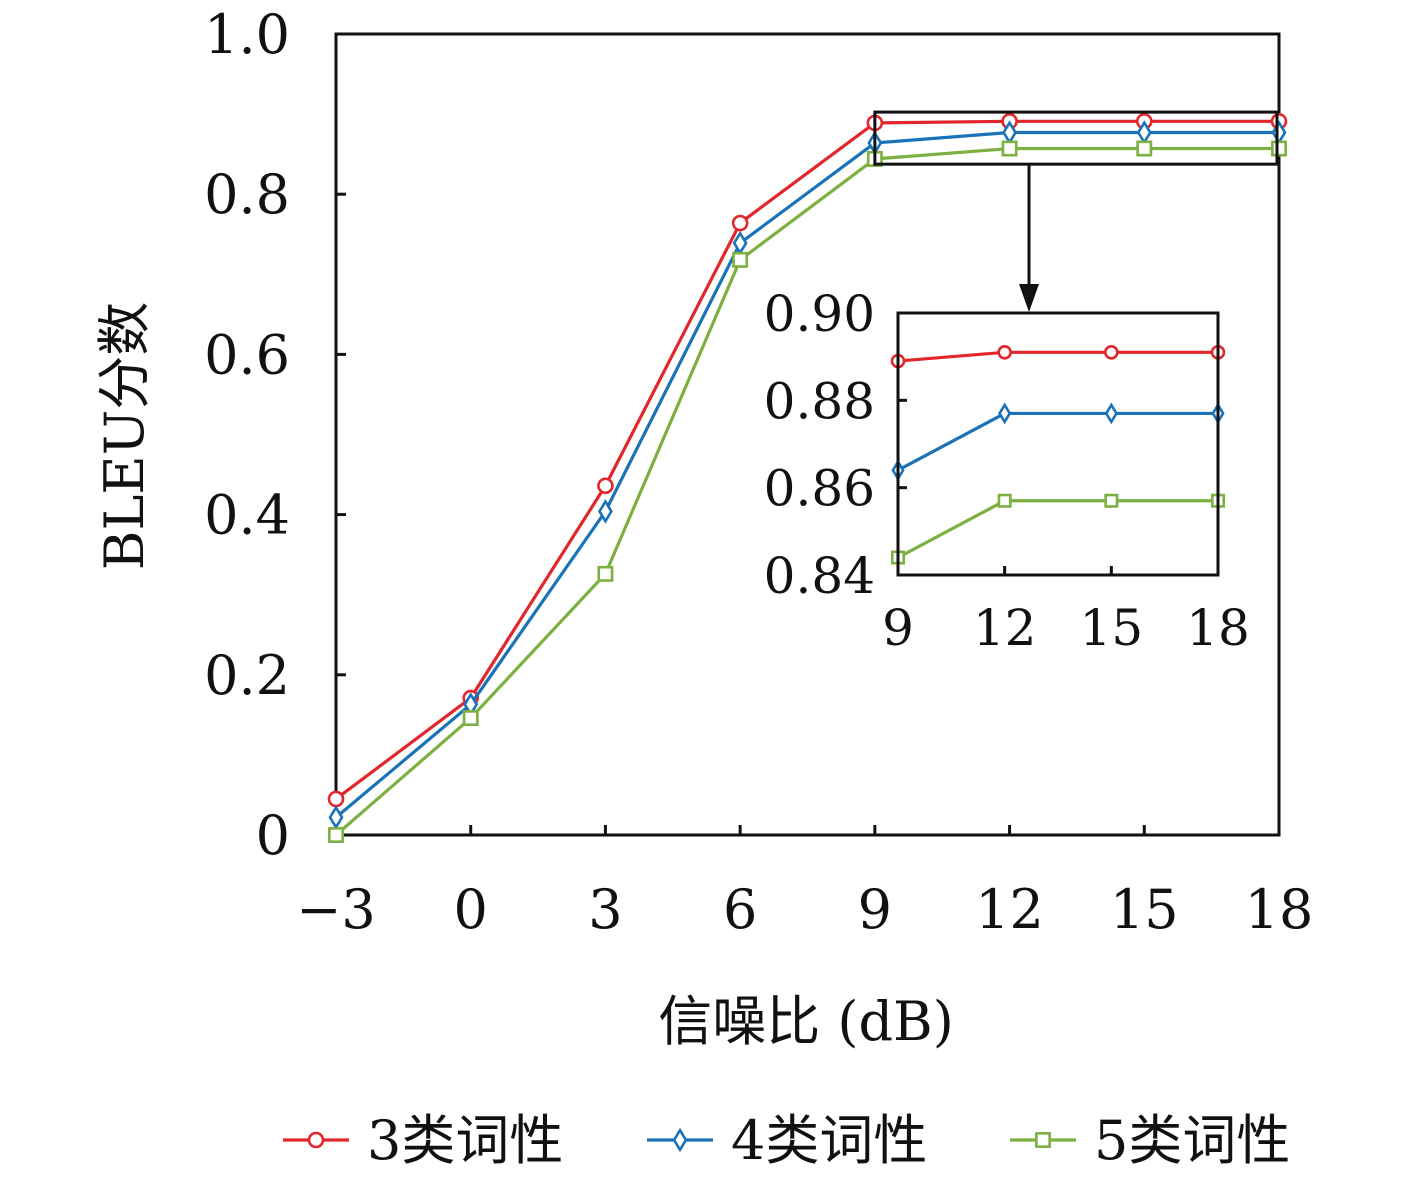 The image size is (1417, 1183). What do you see at coordinates (465, 1140) in the screenshot?
I see `legend-label-1: 3类词性` at bounding box center [465, 1140].